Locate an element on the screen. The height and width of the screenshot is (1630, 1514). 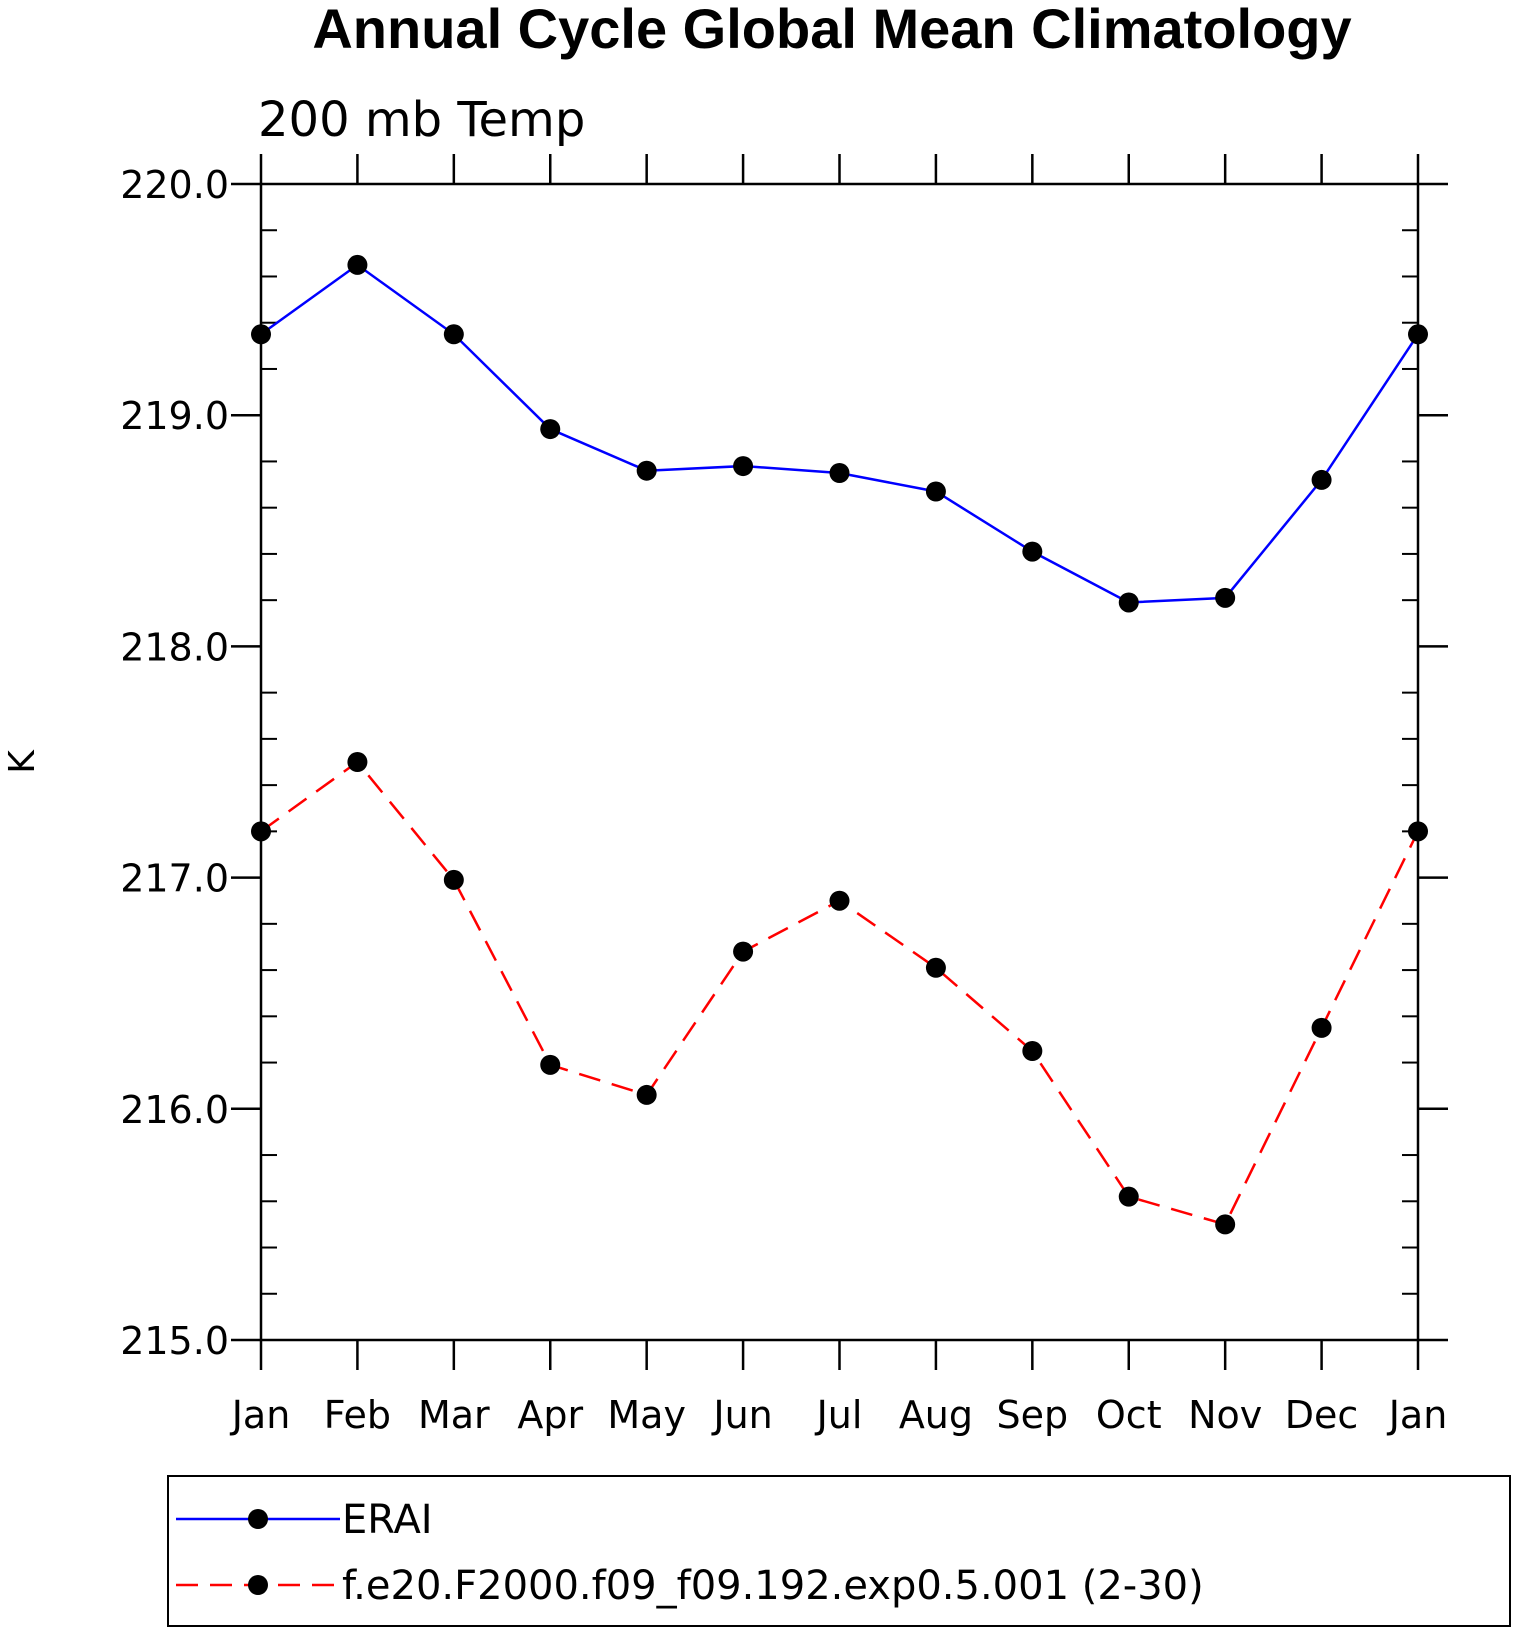
x-tick-label: Apr is located at coordinates (550, 1415).